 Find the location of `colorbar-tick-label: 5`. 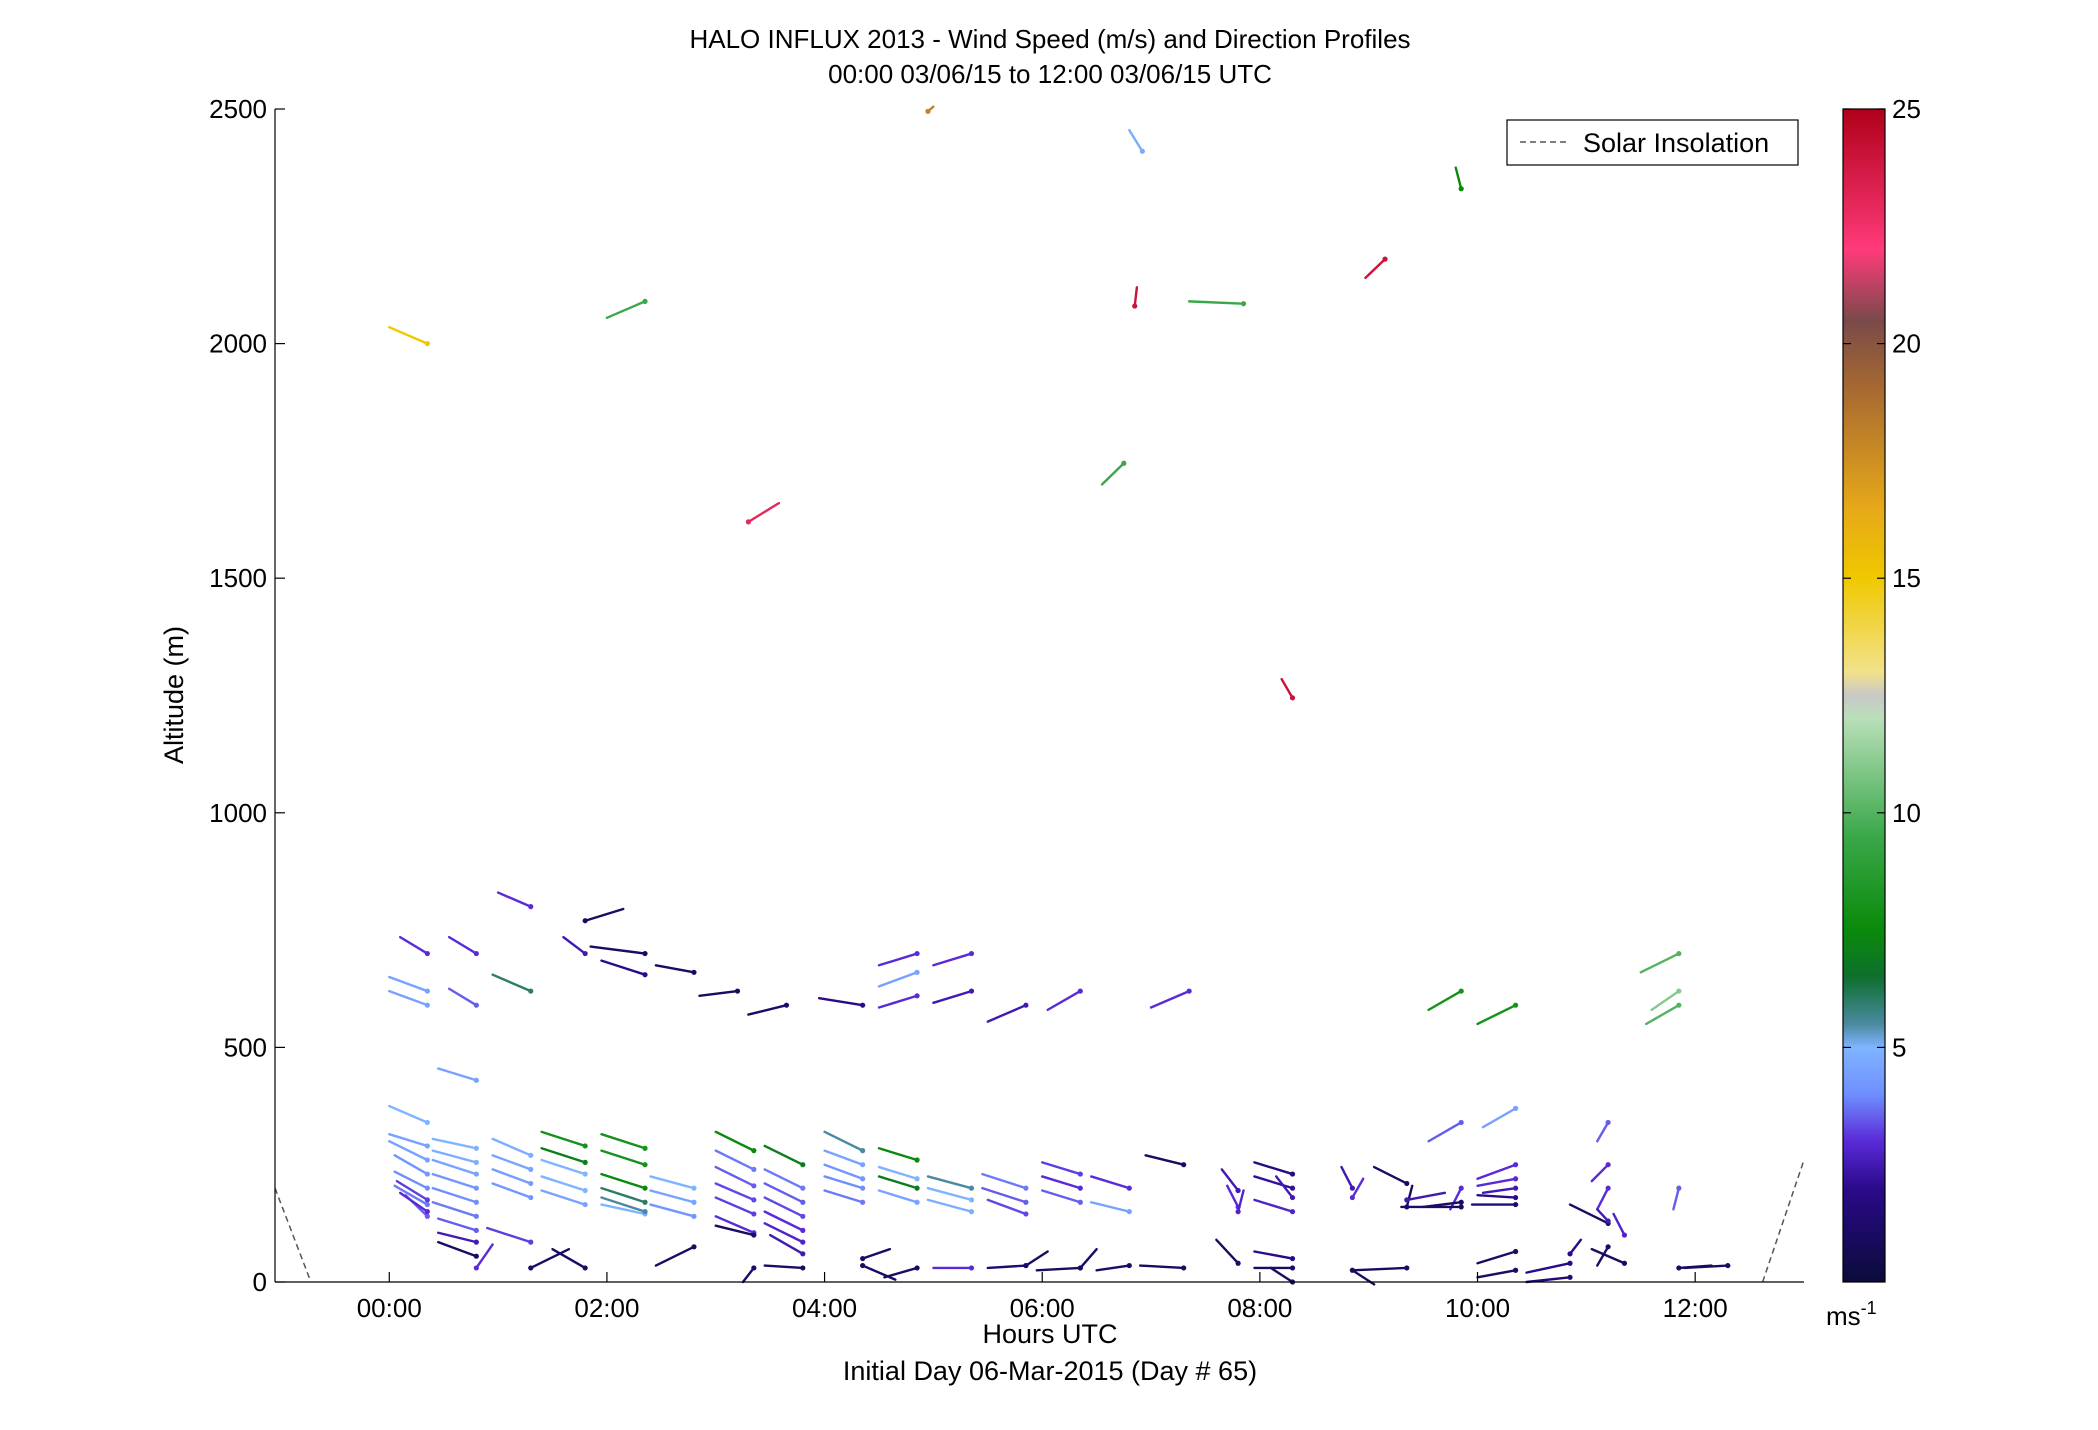

colorbar-tick-label: 5 is located at coordinates (1899, 1047).